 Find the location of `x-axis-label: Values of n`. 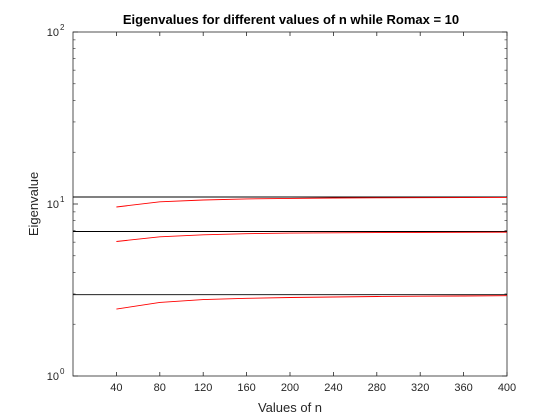

x-axis-label: Values of n is located at coordinates (290, 407).